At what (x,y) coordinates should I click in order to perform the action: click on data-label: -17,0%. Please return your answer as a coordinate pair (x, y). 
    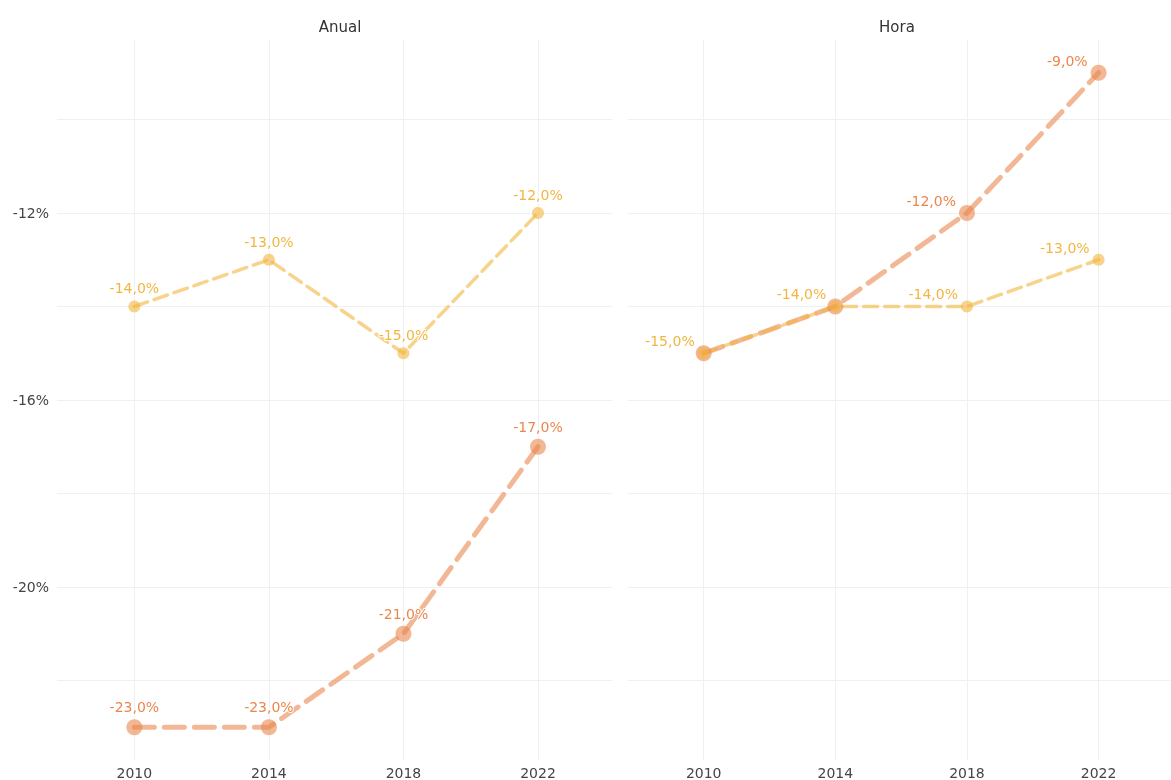
    Looking at the image, I should click on (538, 426).